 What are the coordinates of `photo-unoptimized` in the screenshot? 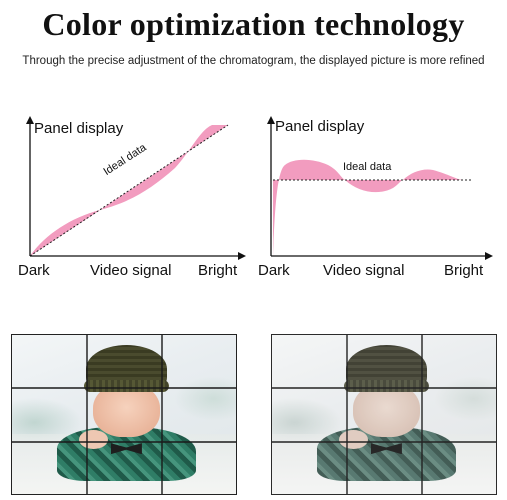 It's located at (384, 414).